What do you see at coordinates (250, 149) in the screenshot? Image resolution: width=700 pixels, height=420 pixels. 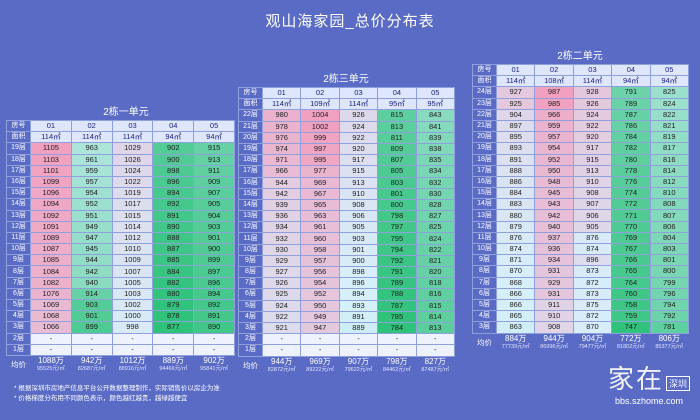 I see `floor-label: 19层` at bounding box center [250, 149].